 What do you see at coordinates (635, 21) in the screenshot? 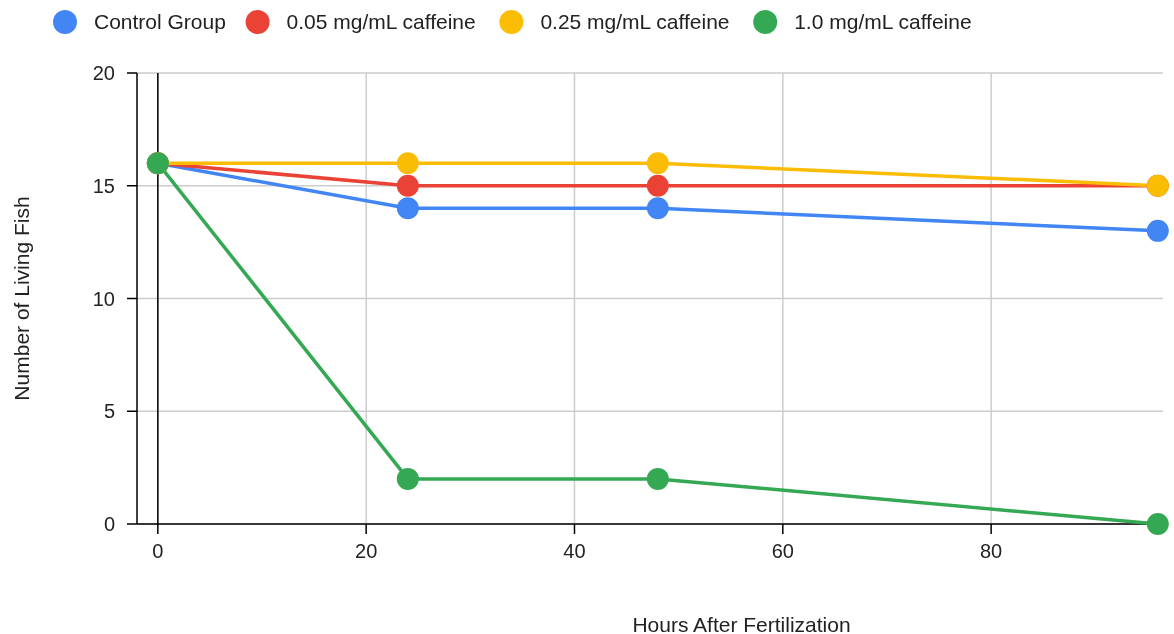
I see `legend-label: 0.25 mg/mL caffeine` at bounding box center [635, 21].